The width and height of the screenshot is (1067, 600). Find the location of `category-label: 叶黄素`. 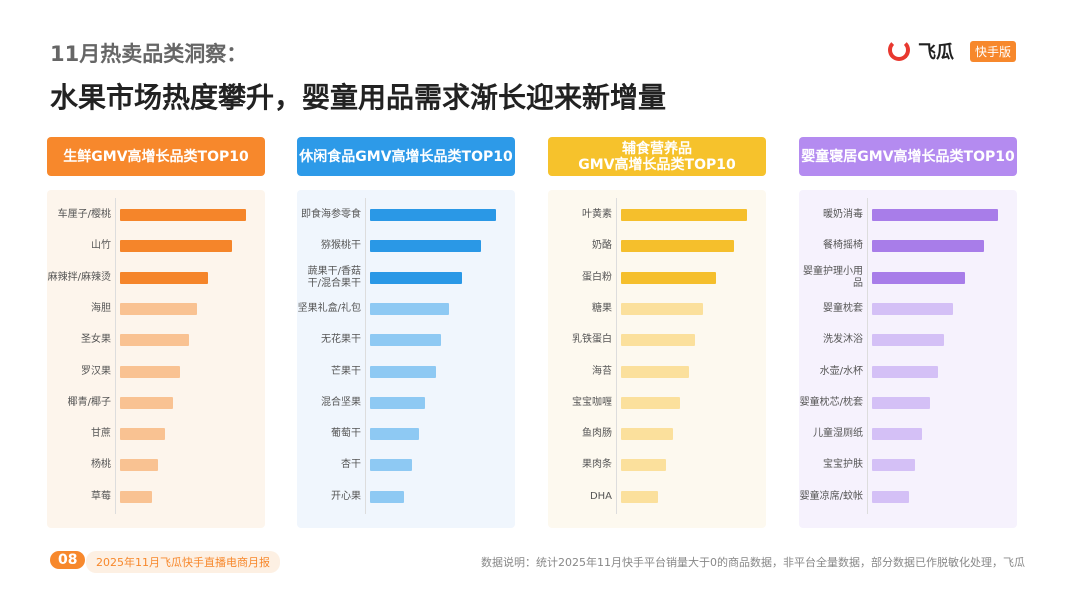

category-label: 叶黄素 is located at coordinates (597, 214).